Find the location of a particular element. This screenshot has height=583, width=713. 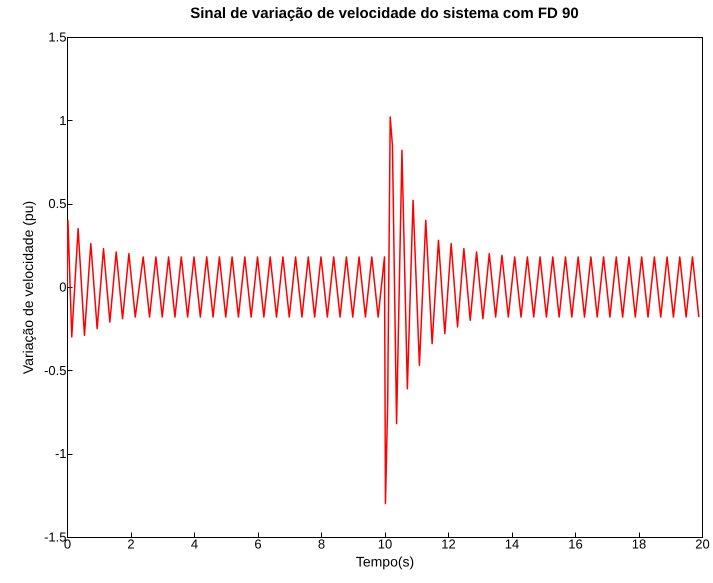

x-tick-label: 8 is located at coordinates (322, 544).